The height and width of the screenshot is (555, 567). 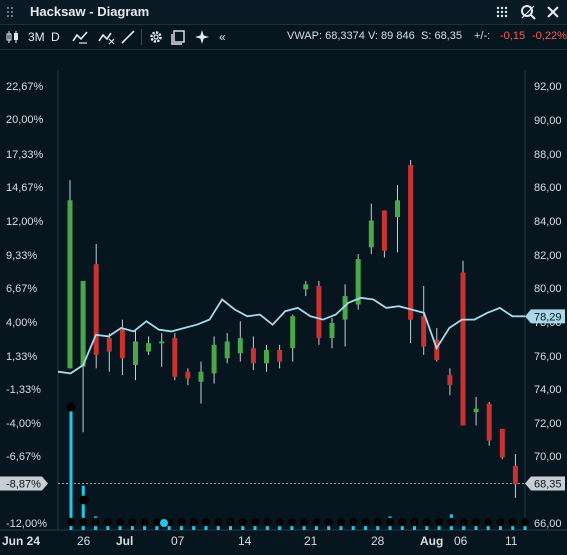 What do you see at coordinates (25, 188) in the screenshot?
I see `left-axis-tick-label: 14,67%` at bounding box center [25, 188].